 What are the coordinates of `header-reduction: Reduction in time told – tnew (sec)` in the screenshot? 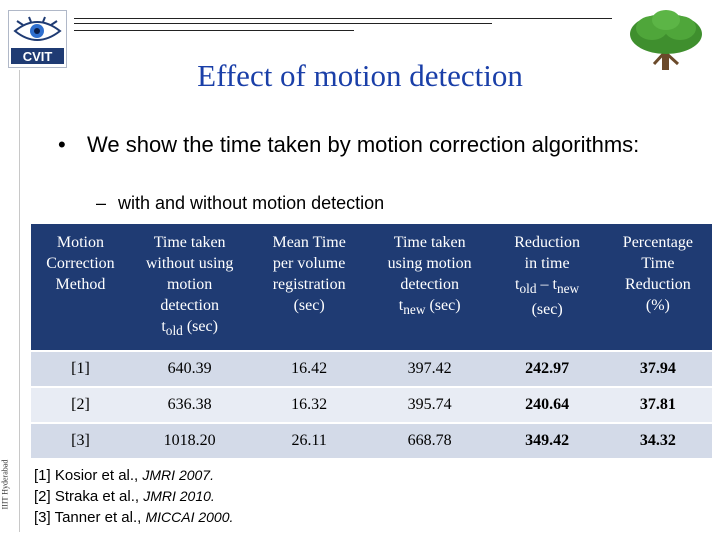 It's located at (547, 287).